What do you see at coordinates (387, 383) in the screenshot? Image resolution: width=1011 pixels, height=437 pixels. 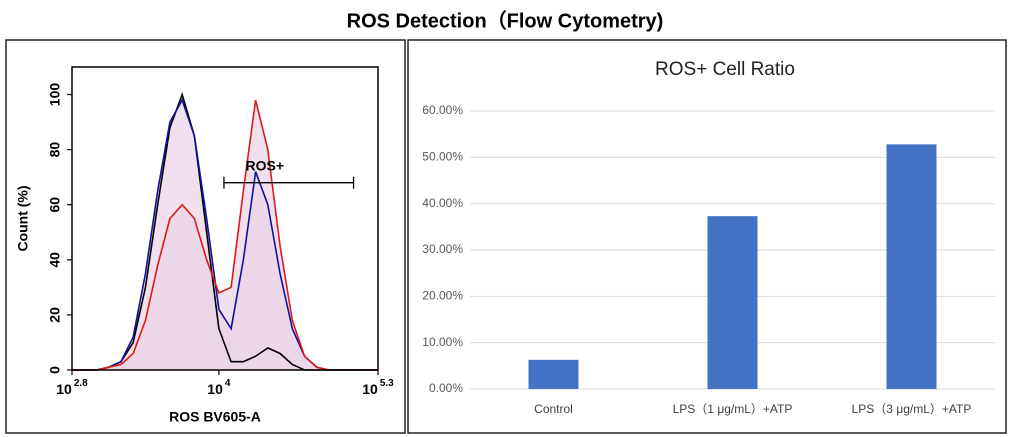 I see `tick-exponent: 5.3` at bounding box center [387, 383].